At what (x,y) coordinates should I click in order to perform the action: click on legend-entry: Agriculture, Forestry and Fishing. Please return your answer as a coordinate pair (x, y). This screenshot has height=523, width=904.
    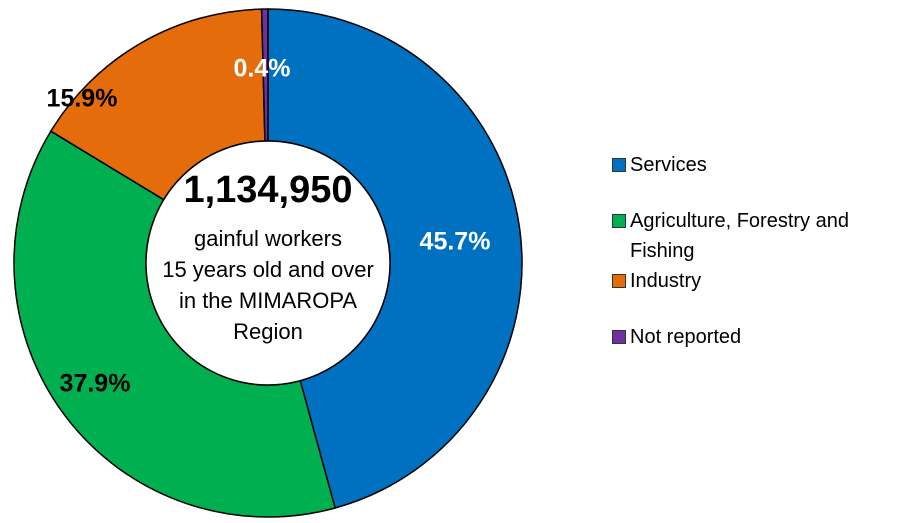
    Looking at the image, I should click on (757, 236).